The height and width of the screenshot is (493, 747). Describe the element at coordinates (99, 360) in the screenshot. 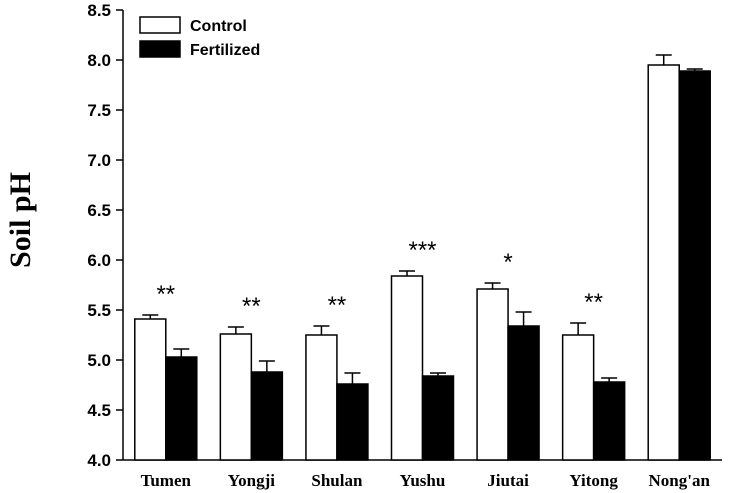

I see `y-tick-label-2: 5.0` at that location.